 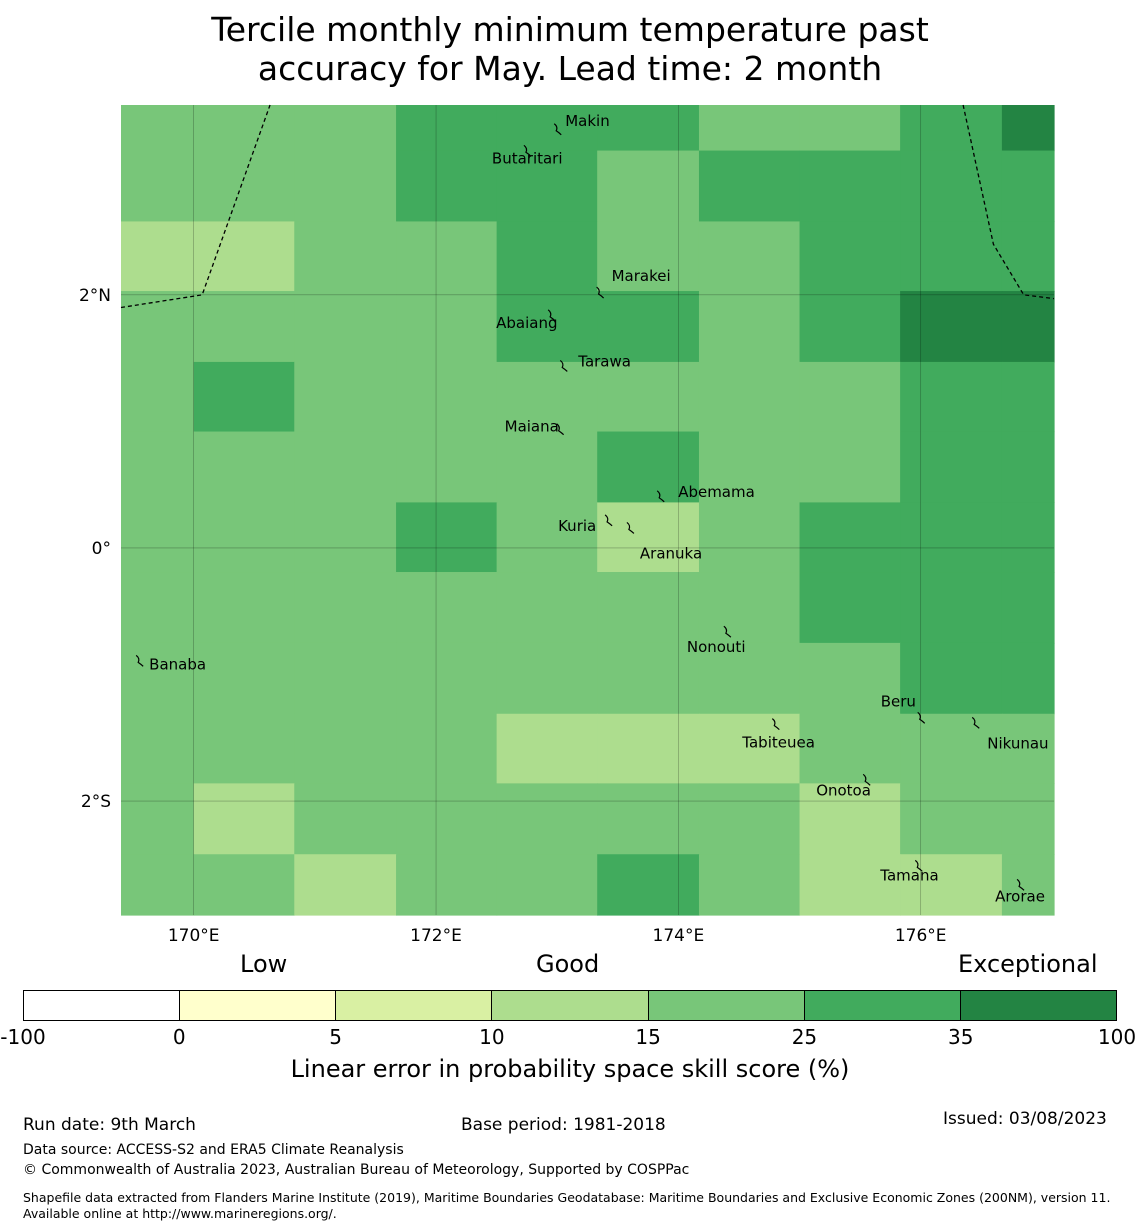 What do you see at coordinates (177, 664) in the screenshot?
I see `island-label: Banaba` at bounding box center [177, 664].